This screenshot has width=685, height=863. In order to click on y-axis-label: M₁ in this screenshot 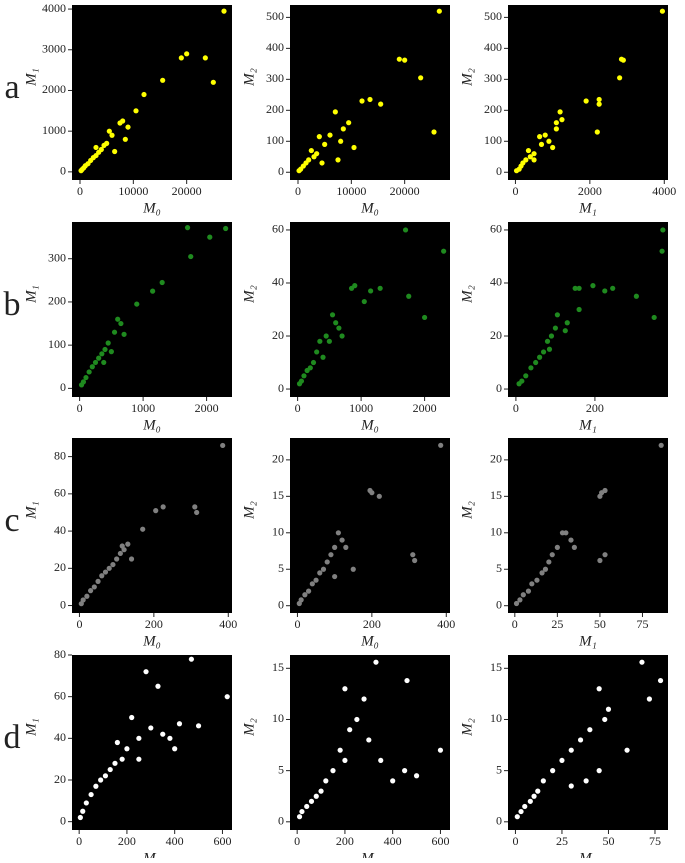, I will do `click(31, 294)`.